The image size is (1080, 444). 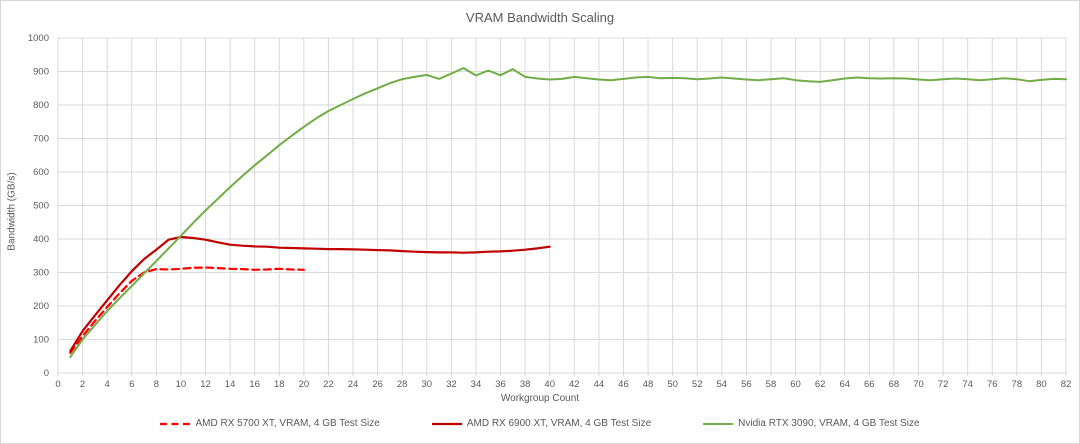 I want to click on x-tick-label: 70, so click(x=918, y=384).